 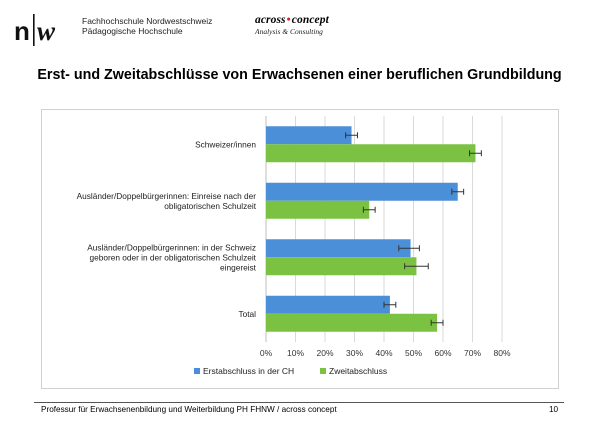 I want to click on logo-divider, so click(x=34, y=30).